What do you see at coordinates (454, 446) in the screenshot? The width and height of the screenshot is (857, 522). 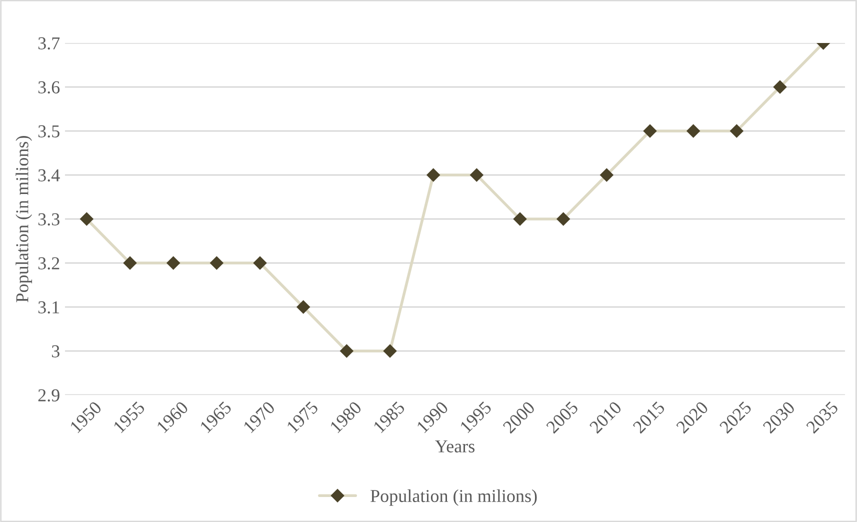 I see `x-axis-title: Years` at bounding box center [454, 446].